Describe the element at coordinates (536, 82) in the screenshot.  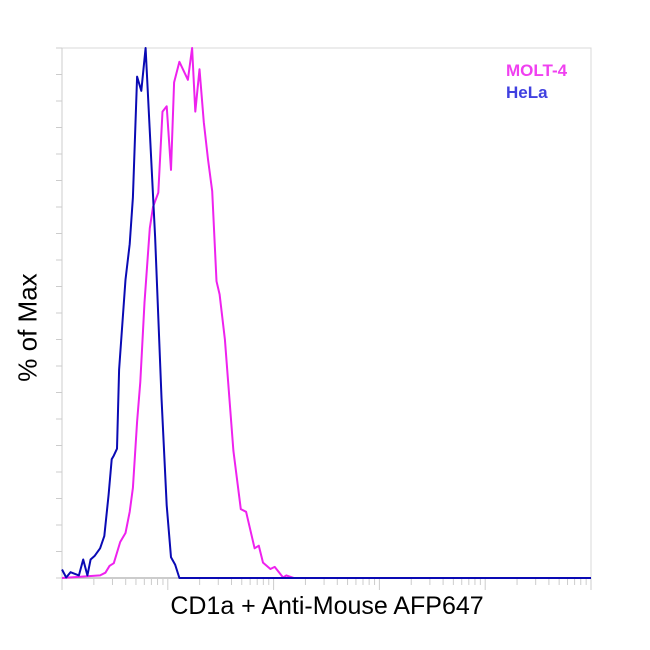
I see `legend: MOLT-4 HeLa` at that location.